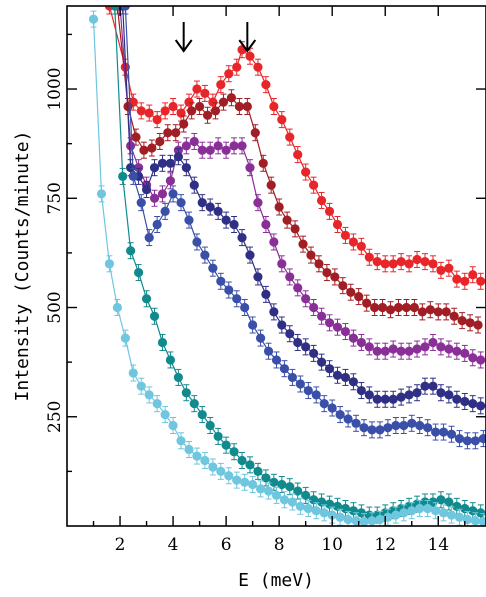 The height and width of the screenshot is (597, 486). Describe the element at coordinates (385, 545) in the screenshot. I see `x-tick-label: 12` at that location.